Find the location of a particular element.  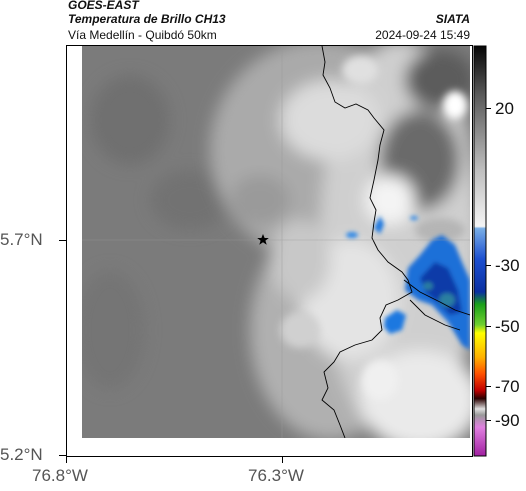

product-title: Temperatura de Brillo CH13 is located at coordinates (147, 19).